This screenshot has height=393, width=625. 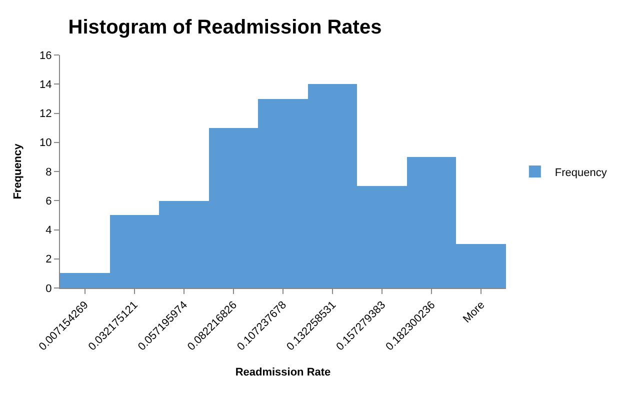 I want to click on legend-label: Frequency, so click(x=581, y=172).